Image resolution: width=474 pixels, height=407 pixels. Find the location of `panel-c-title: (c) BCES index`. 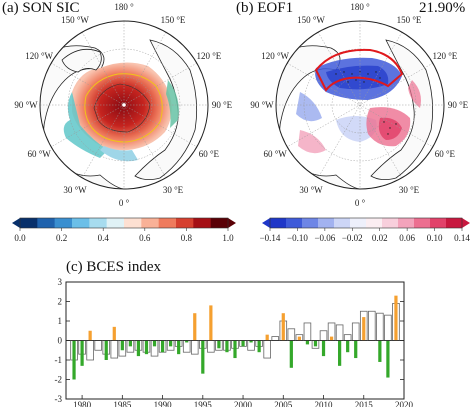

panel-c-title: (c) BCES index is located at coordinates (113, 267).